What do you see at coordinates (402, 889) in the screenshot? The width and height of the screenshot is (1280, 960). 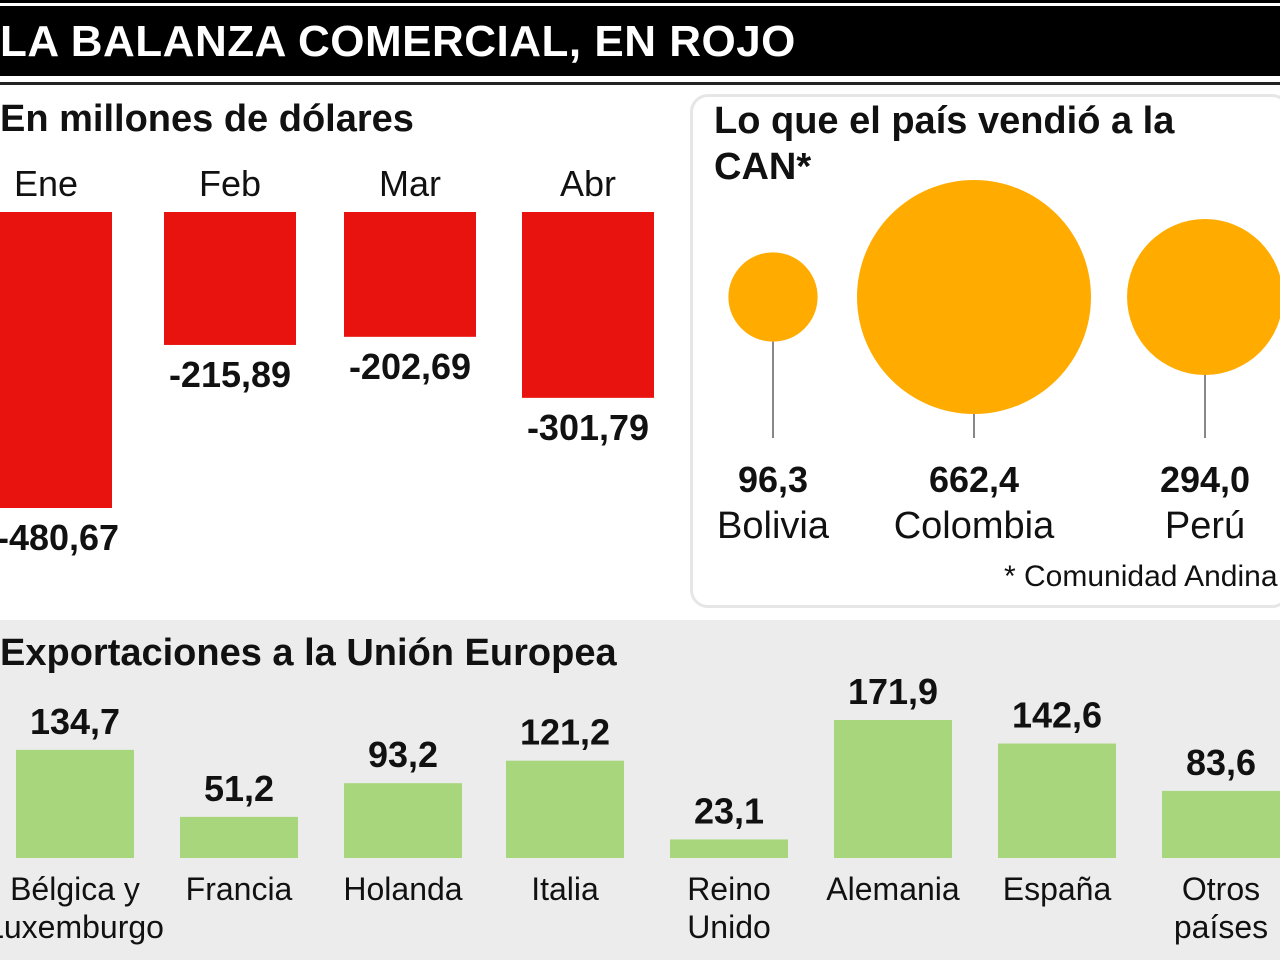 I see `eu-country-label: Holanda` at bounding box center [402, 889].